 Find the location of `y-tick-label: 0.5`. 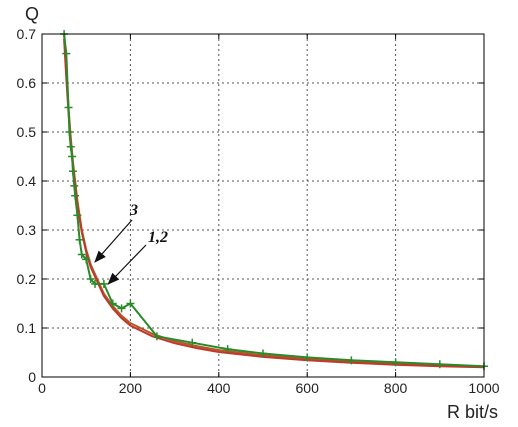

y-tick-label: 0.5 is located at coordinates (27, 132).